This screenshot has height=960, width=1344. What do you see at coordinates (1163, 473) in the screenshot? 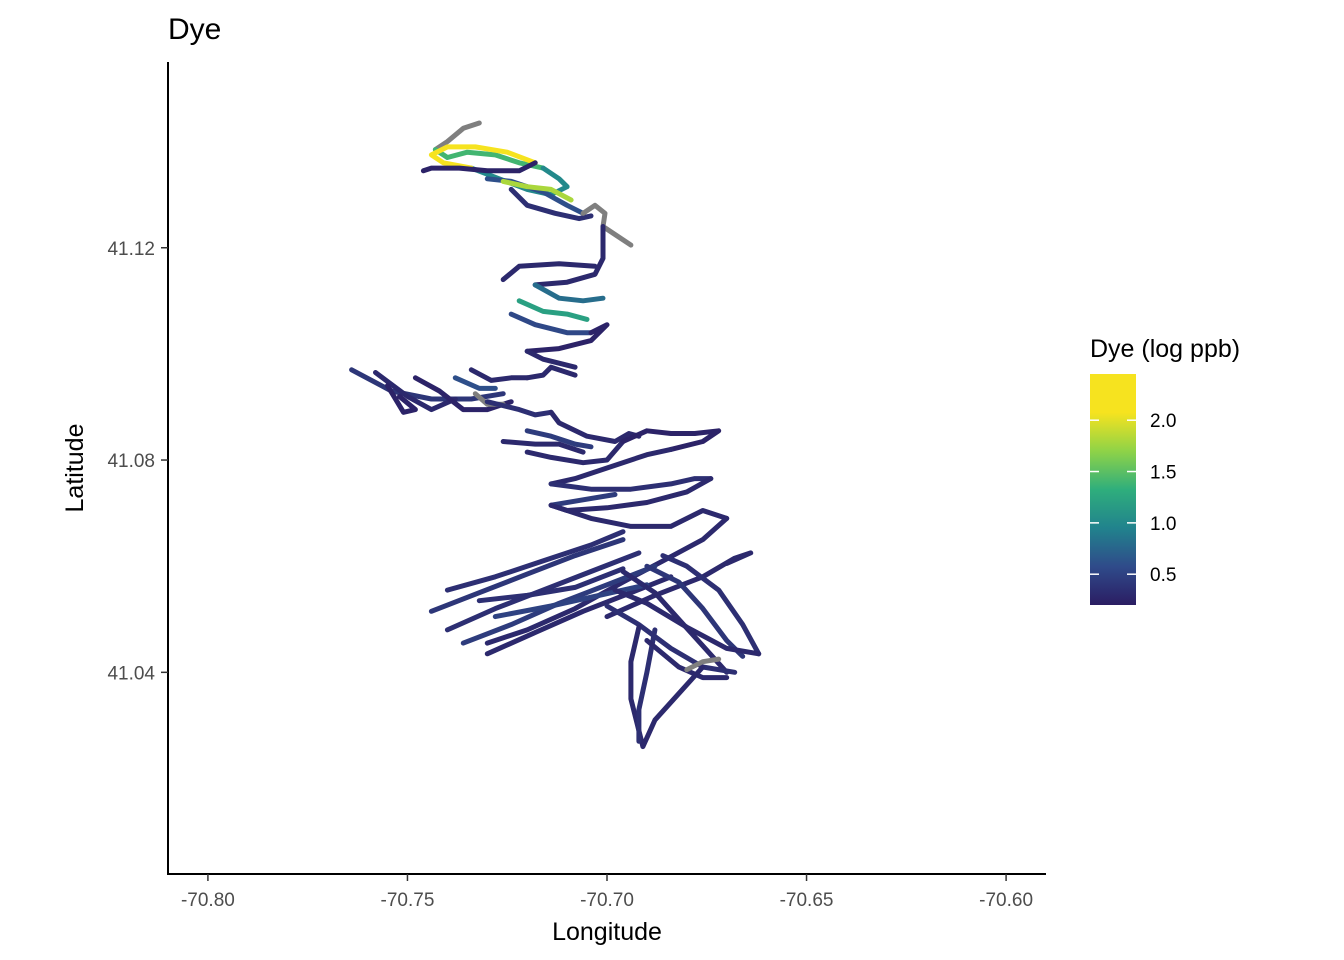
I see `legend-tick-label: 1.5` at bounding box center [1163, 473].